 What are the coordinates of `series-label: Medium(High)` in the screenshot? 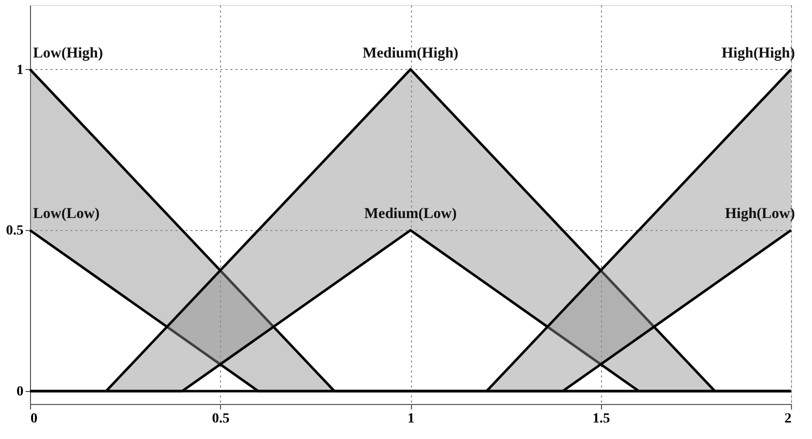 It's located at (410, 53).